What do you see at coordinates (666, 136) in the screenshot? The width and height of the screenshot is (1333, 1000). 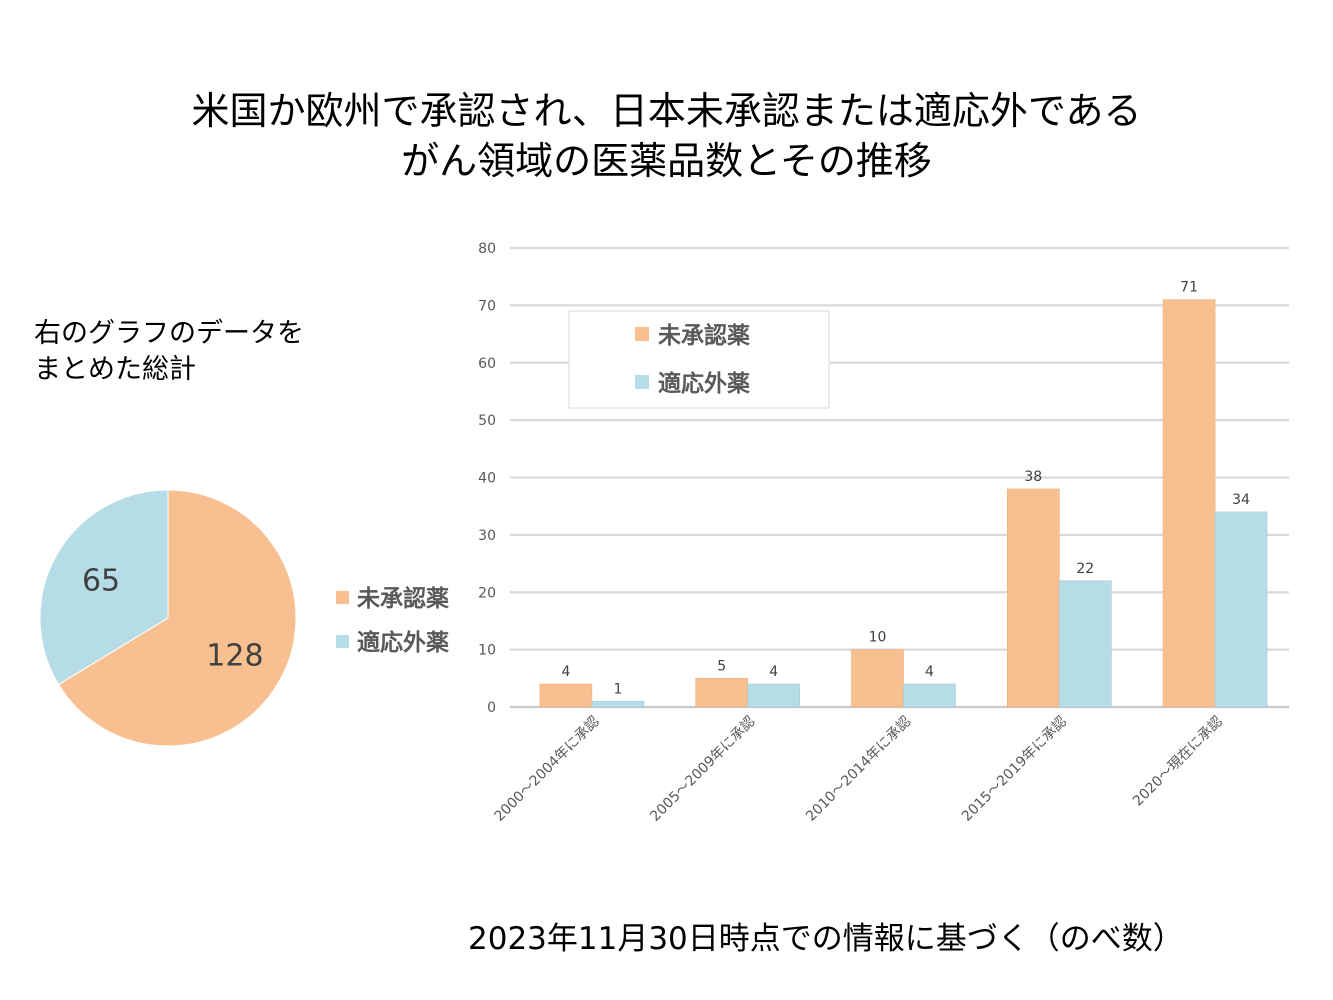 I see `page-title: 米国か欧州で承認され、日本未承認または適応外である がん領域の医薬品数とその推移` at bounding box center [666, 136].